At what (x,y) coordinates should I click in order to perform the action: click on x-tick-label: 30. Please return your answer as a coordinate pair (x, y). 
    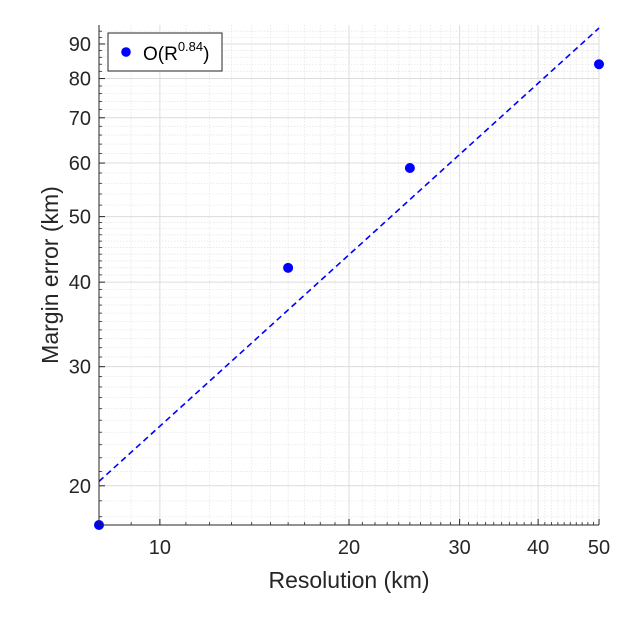
    Looking at the image, I should click on (460, 548).